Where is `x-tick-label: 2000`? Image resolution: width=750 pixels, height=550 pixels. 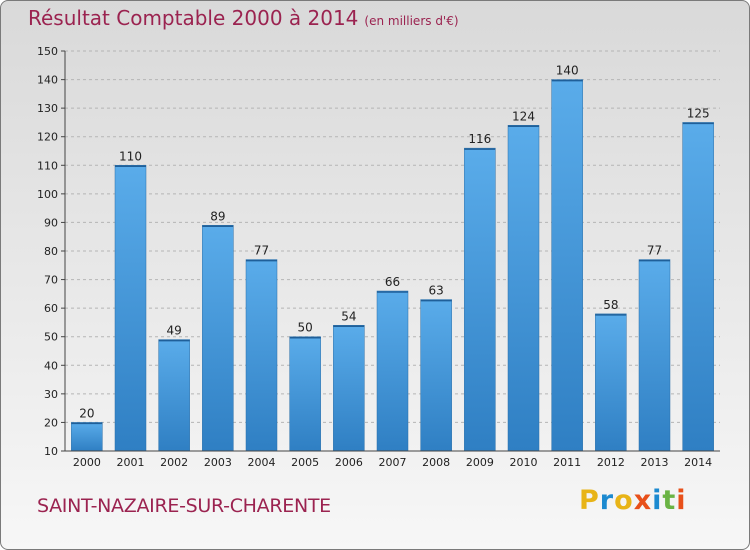 x-tick-label: 2000 is located at coordinates (87, 462).